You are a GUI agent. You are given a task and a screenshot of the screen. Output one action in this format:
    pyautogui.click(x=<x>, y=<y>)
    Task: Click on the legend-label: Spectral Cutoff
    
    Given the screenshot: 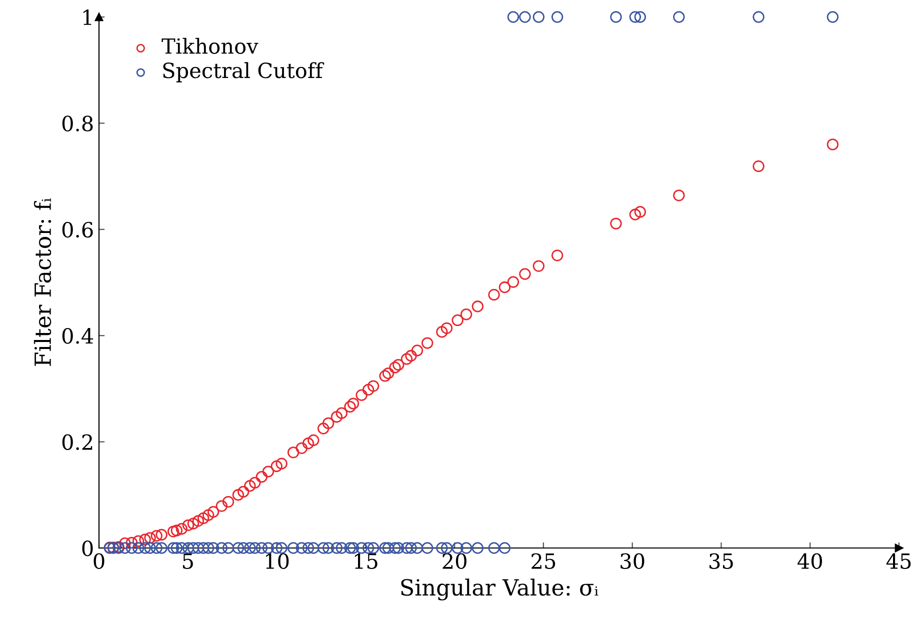 What is the action you would take?
    pyautogui.click(x=243, y=72)
    